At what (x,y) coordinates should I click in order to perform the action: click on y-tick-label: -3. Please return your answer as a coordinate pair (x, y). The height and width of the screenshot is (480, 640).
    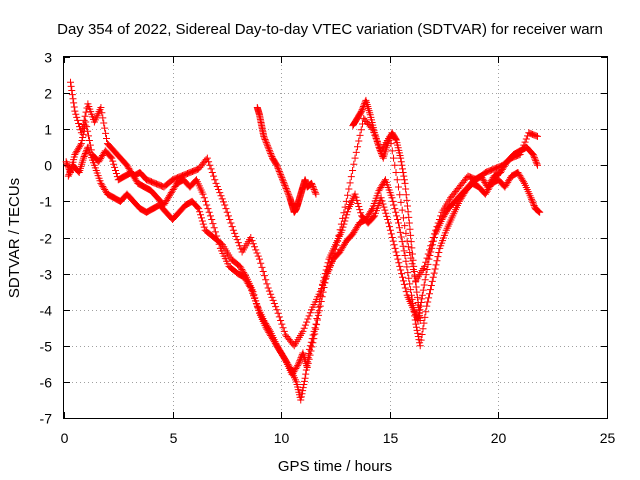
    Looking at the image, I should click on (46, 275).